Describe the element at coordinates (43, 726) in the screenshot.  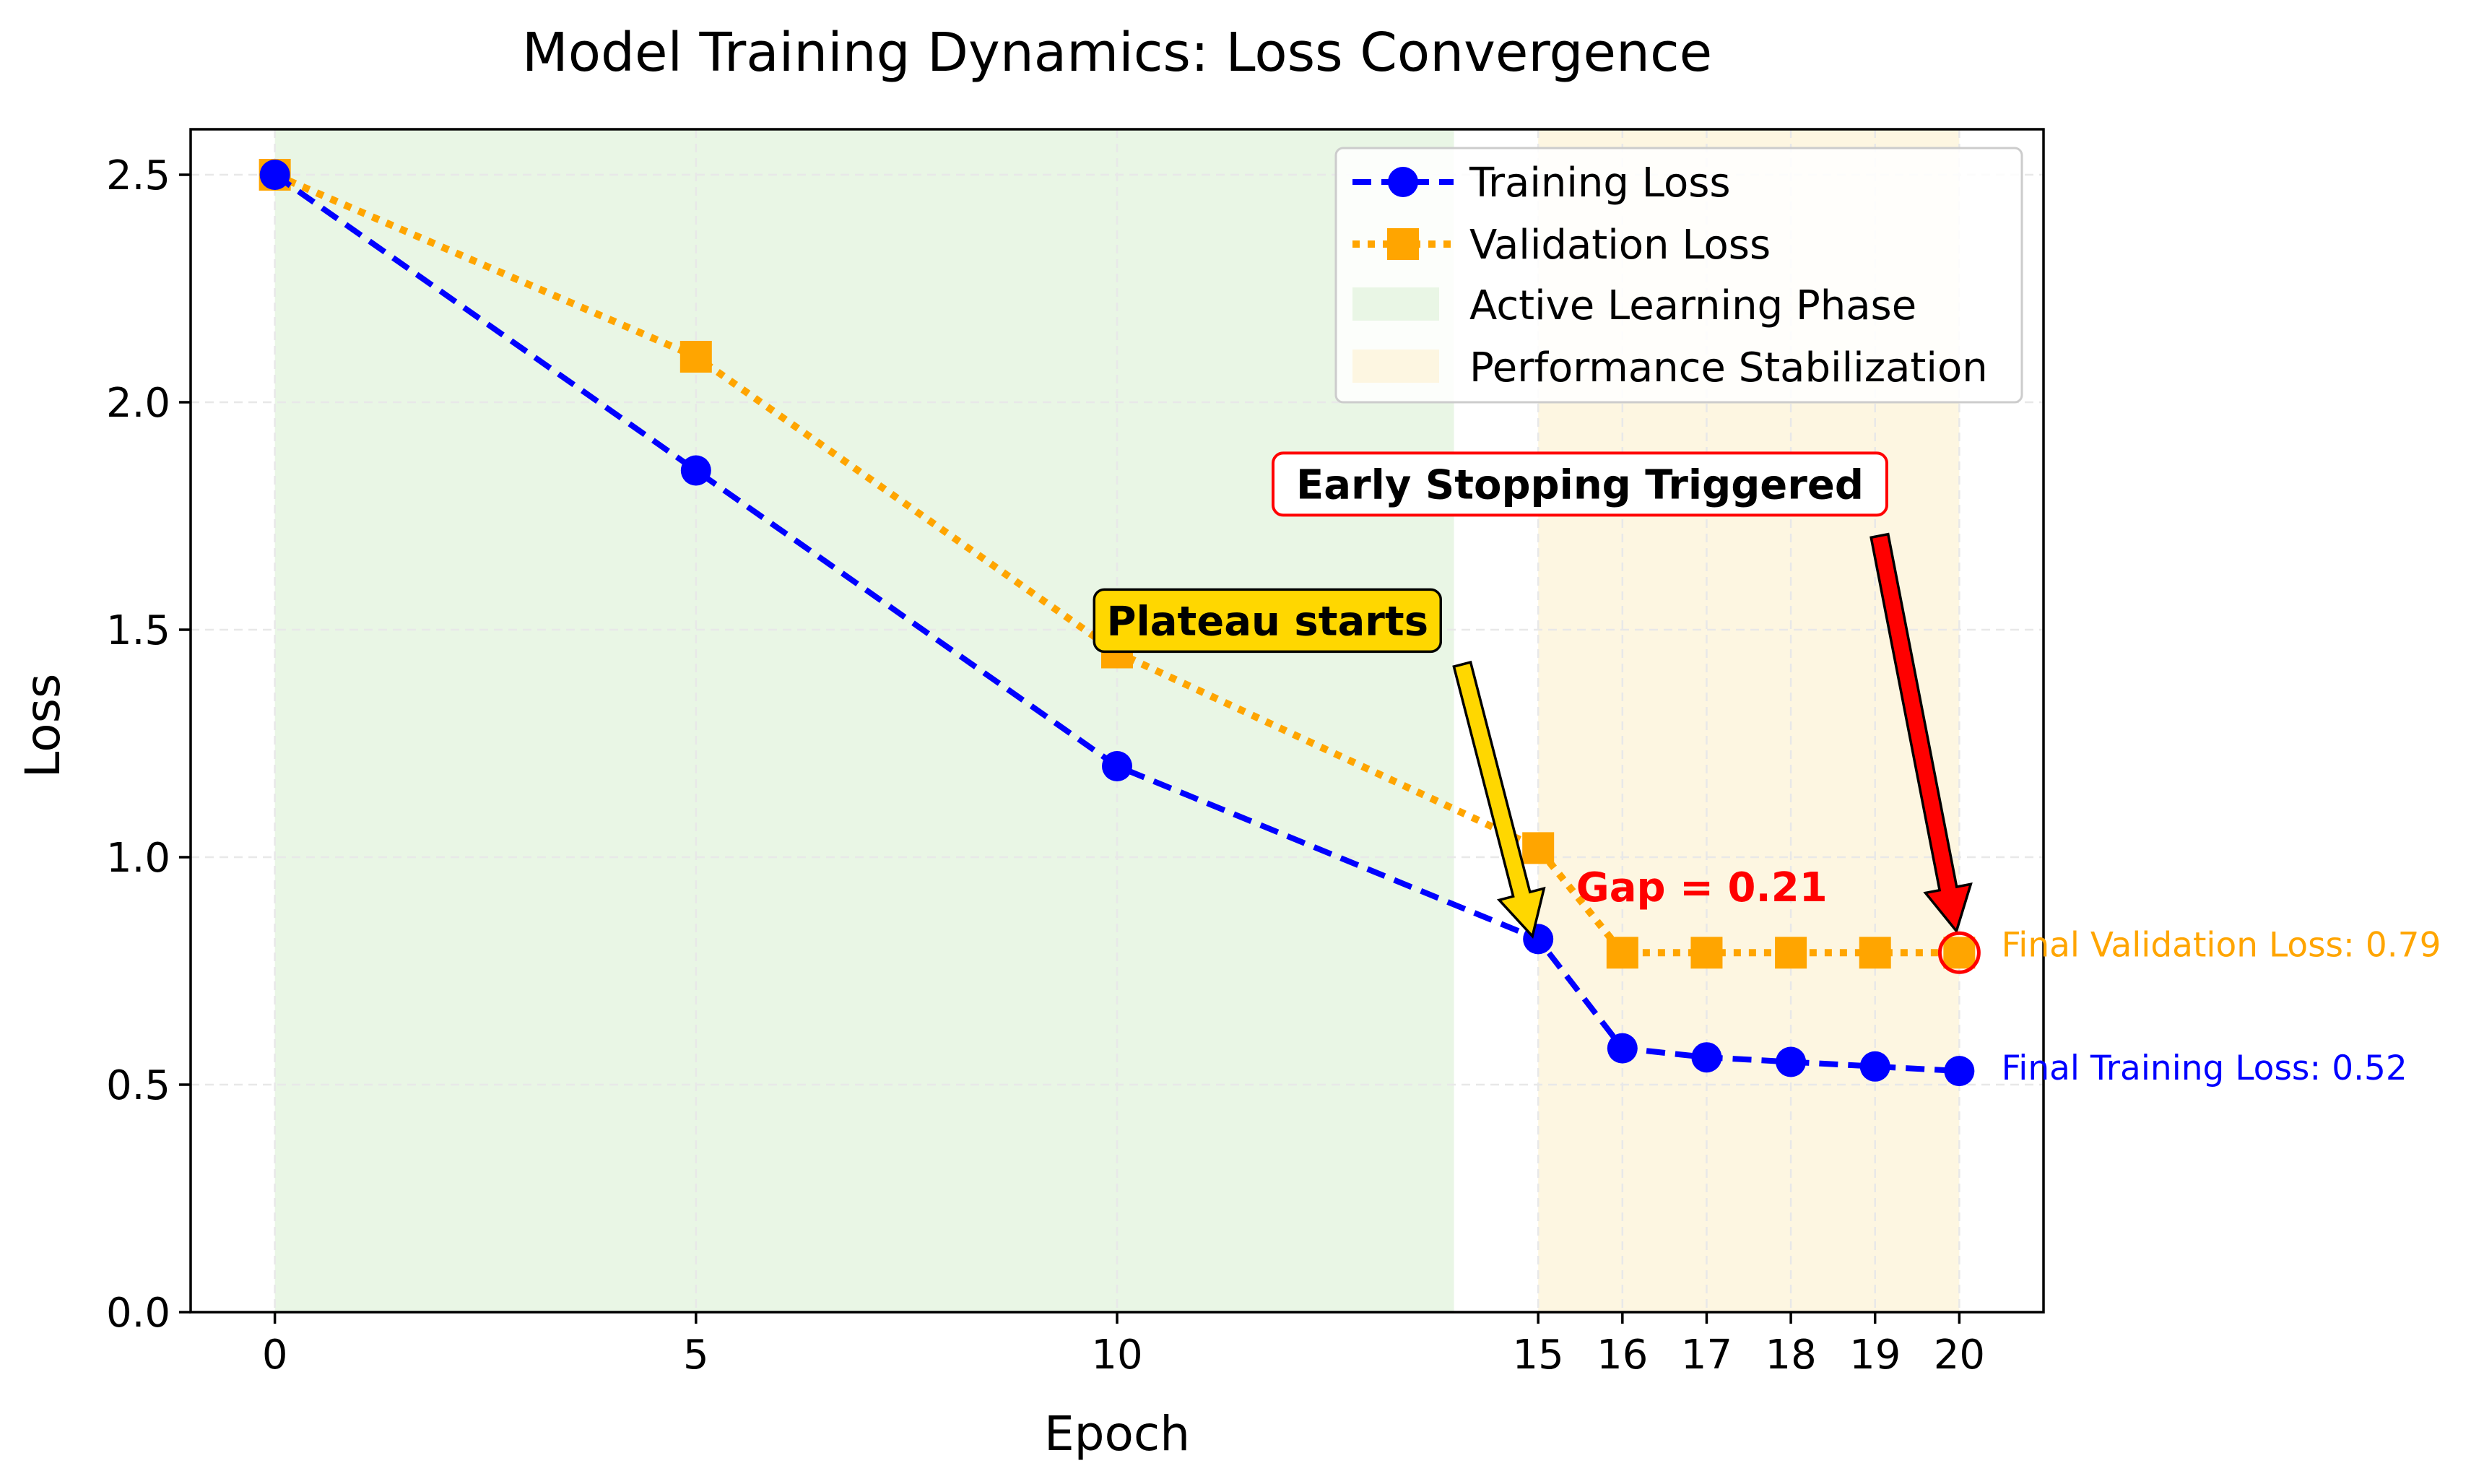
I see `y-axis-label: Loss` at that location.